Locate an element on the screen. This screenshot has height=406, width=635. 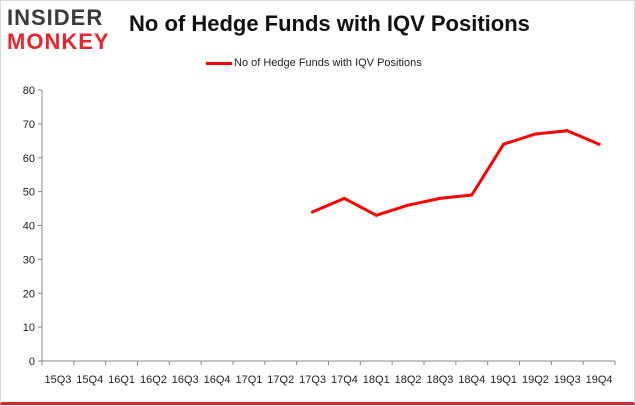
x-tick-label: 15Q3 is located at coordinates (57, 380).